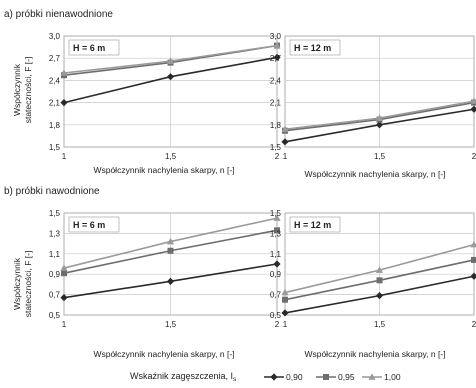 The image size is (476, 388). What do you see at coordinates (374, 354) in the screenshot?
I see `x-axis-label-b-h12: Współczynnik nachylenia skarpy, n [-]` at bounding box center [374, 354].